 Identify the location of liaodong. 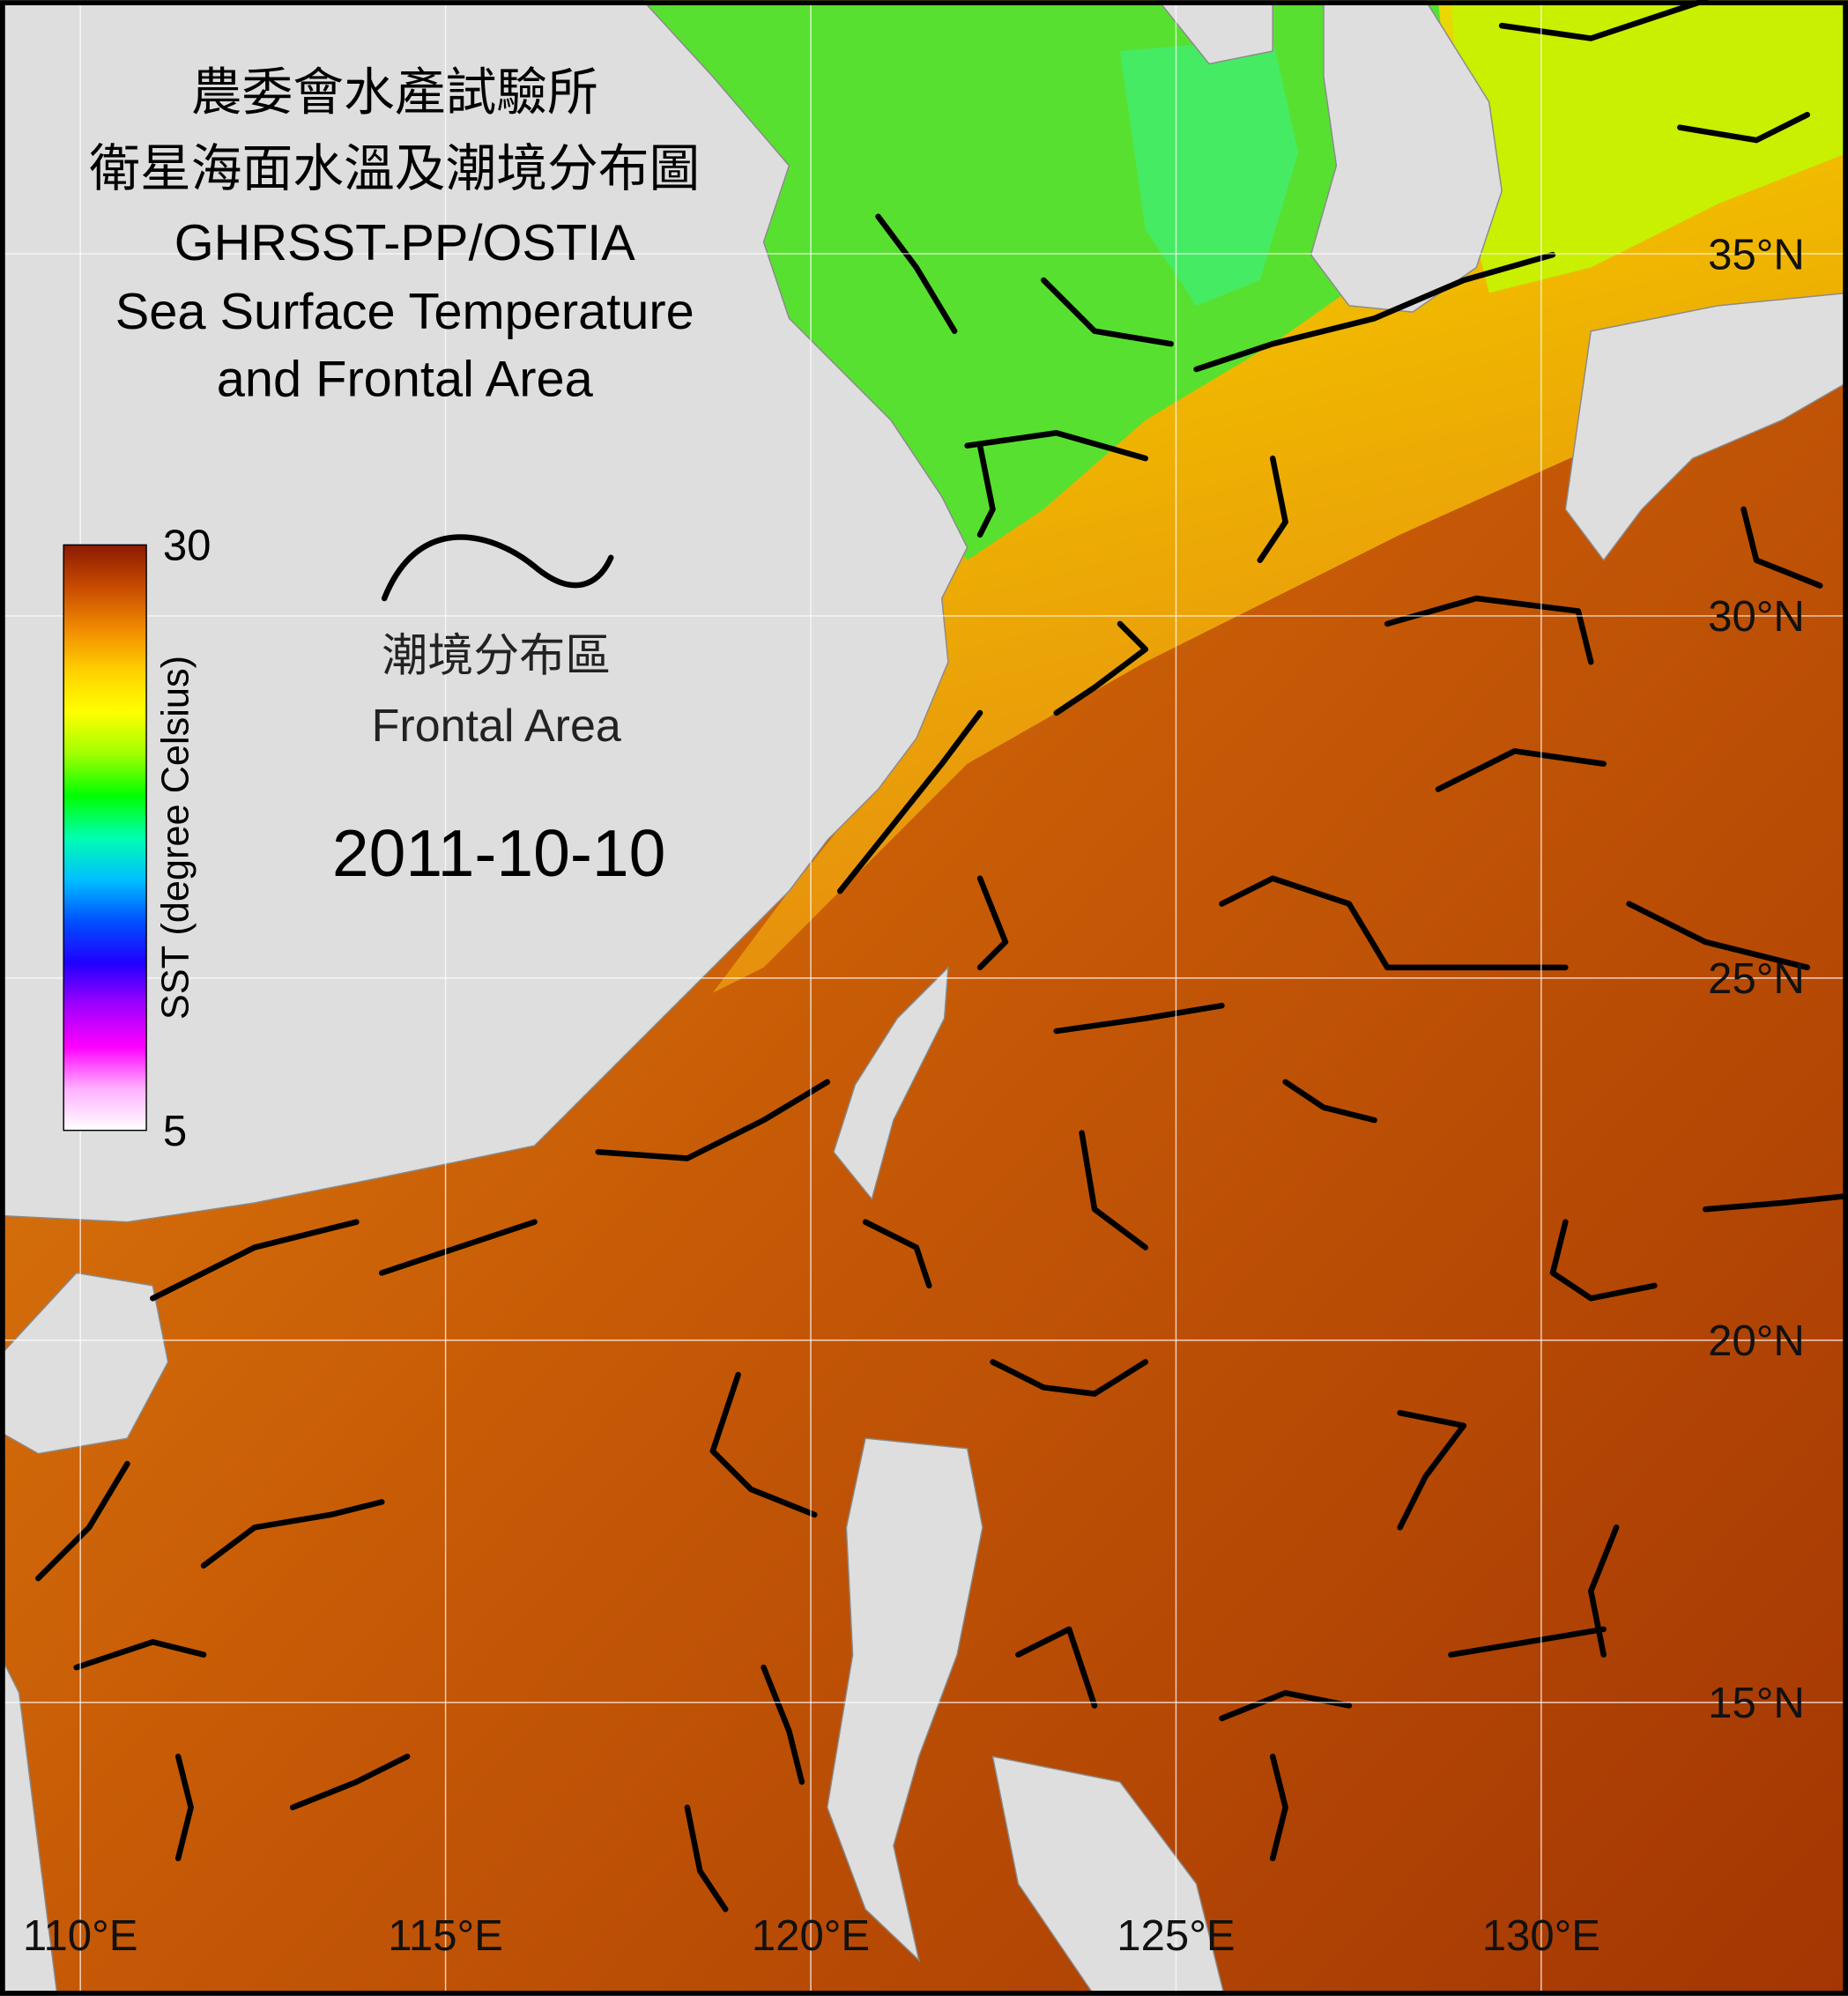
(1215, 32).